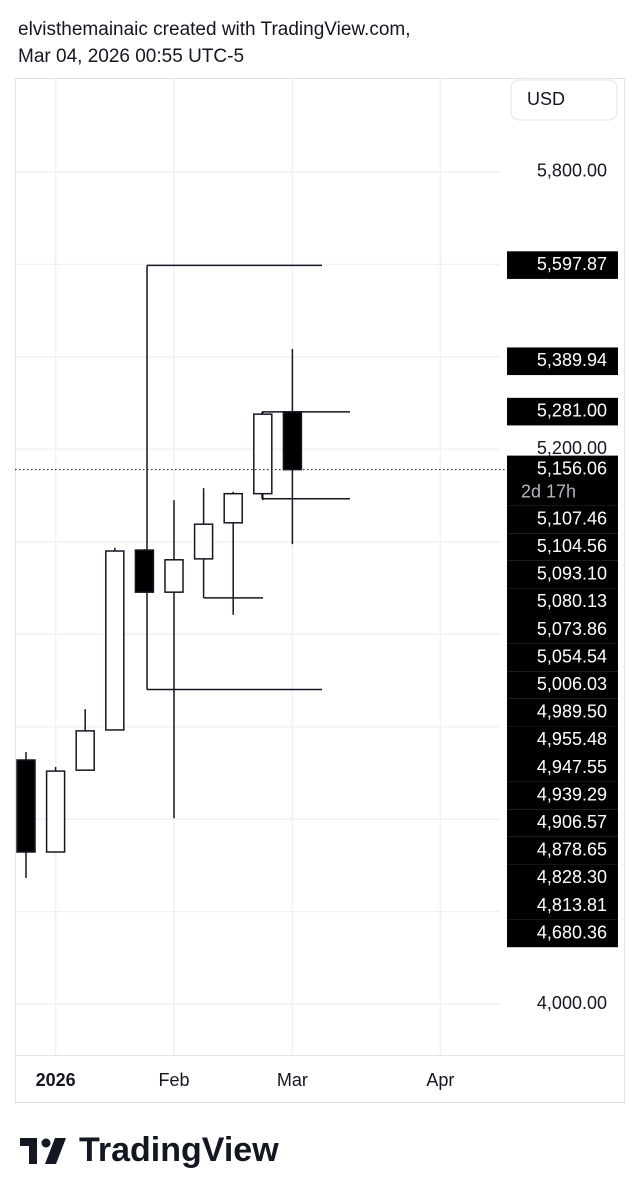  What do you see at coordinates (572, 601) in the screenshot?
I see `price-label: 5,080.13` at bounding box center [572, 601].